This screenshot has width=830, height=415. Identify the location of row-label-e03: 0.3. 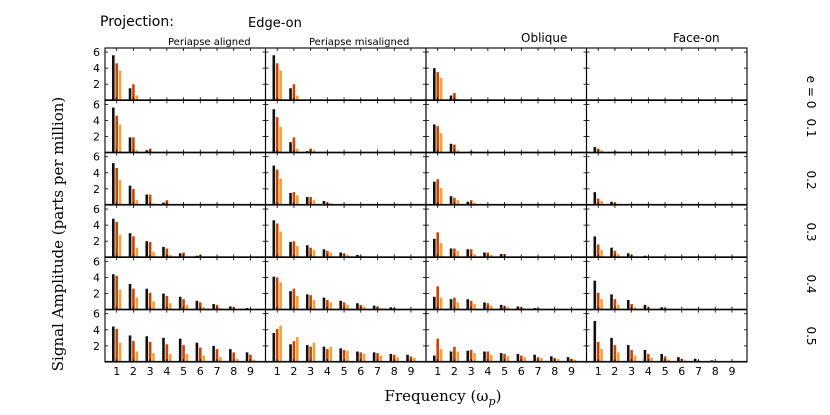
(811, 232).